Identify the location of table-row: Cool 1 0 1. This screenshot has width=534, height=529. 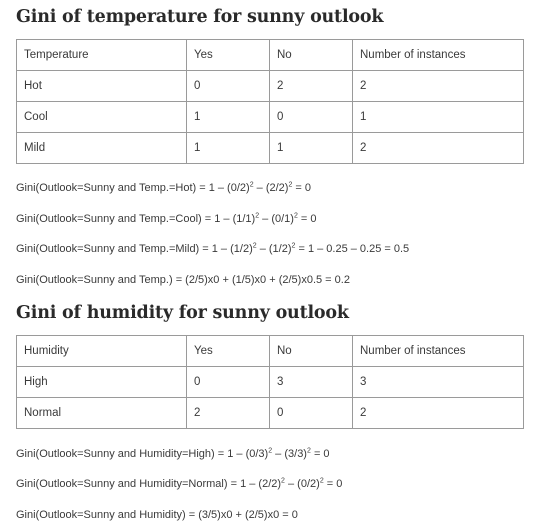
(270, 117).